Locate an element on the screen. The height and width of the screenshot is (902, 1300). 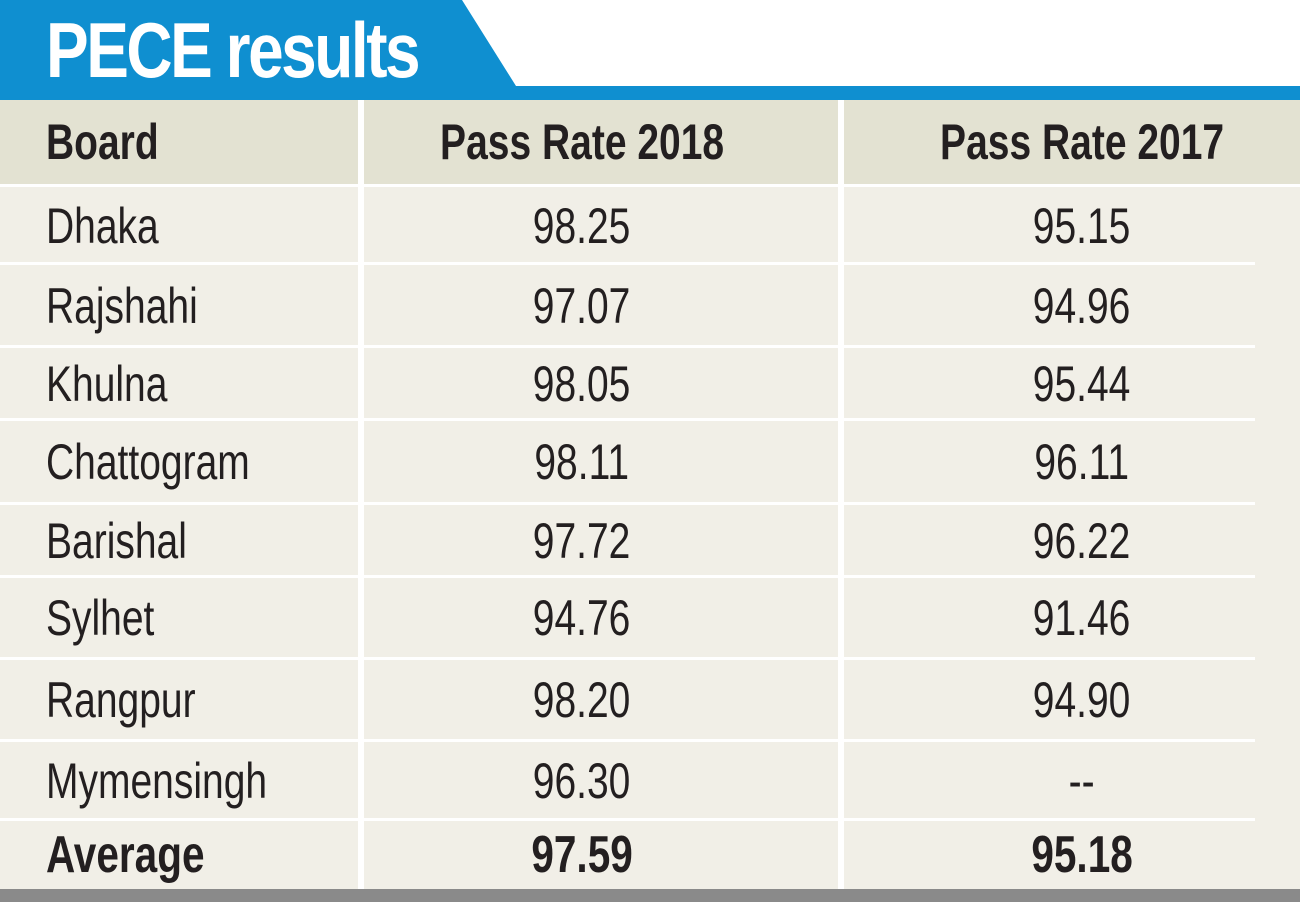
pass-rate-2017: 94.96 is located at coordinates (1082, 305).